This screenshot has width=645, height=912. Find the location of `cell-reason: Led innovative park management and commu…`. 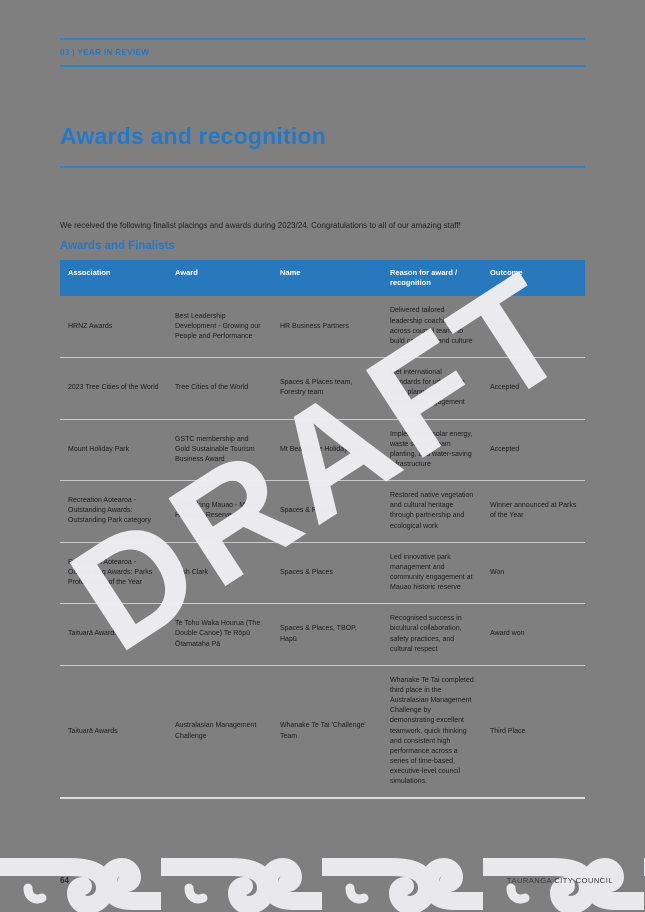

cell-reason: Led innovative park management and commu… is located at coordinates (432, 572).